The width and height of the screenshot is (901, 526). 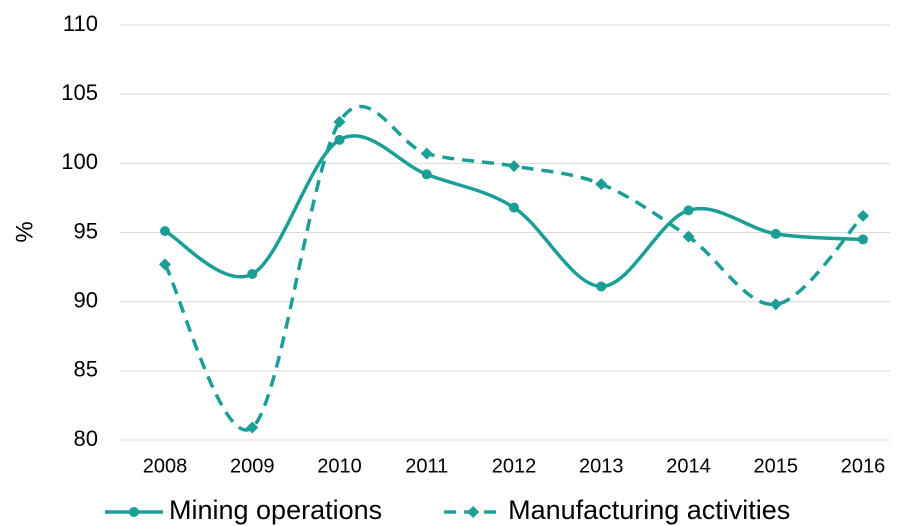 I want to click on x-tick-label: 2008, so click(x=165, y=466).